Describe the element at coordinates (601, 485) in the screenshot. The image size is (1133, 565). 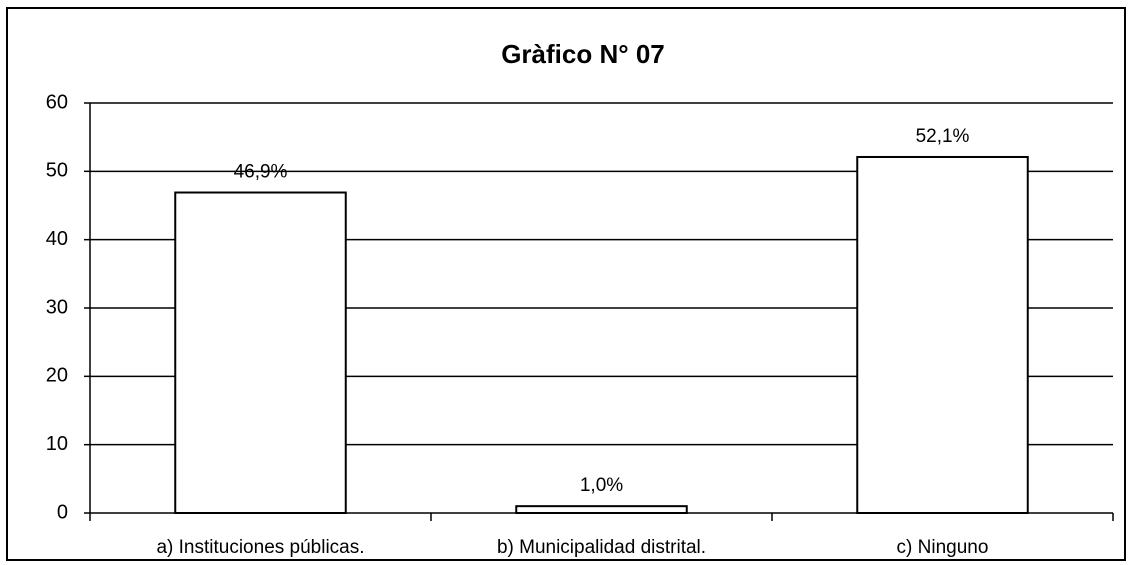
I see `value-label: 1,0%` at that location.